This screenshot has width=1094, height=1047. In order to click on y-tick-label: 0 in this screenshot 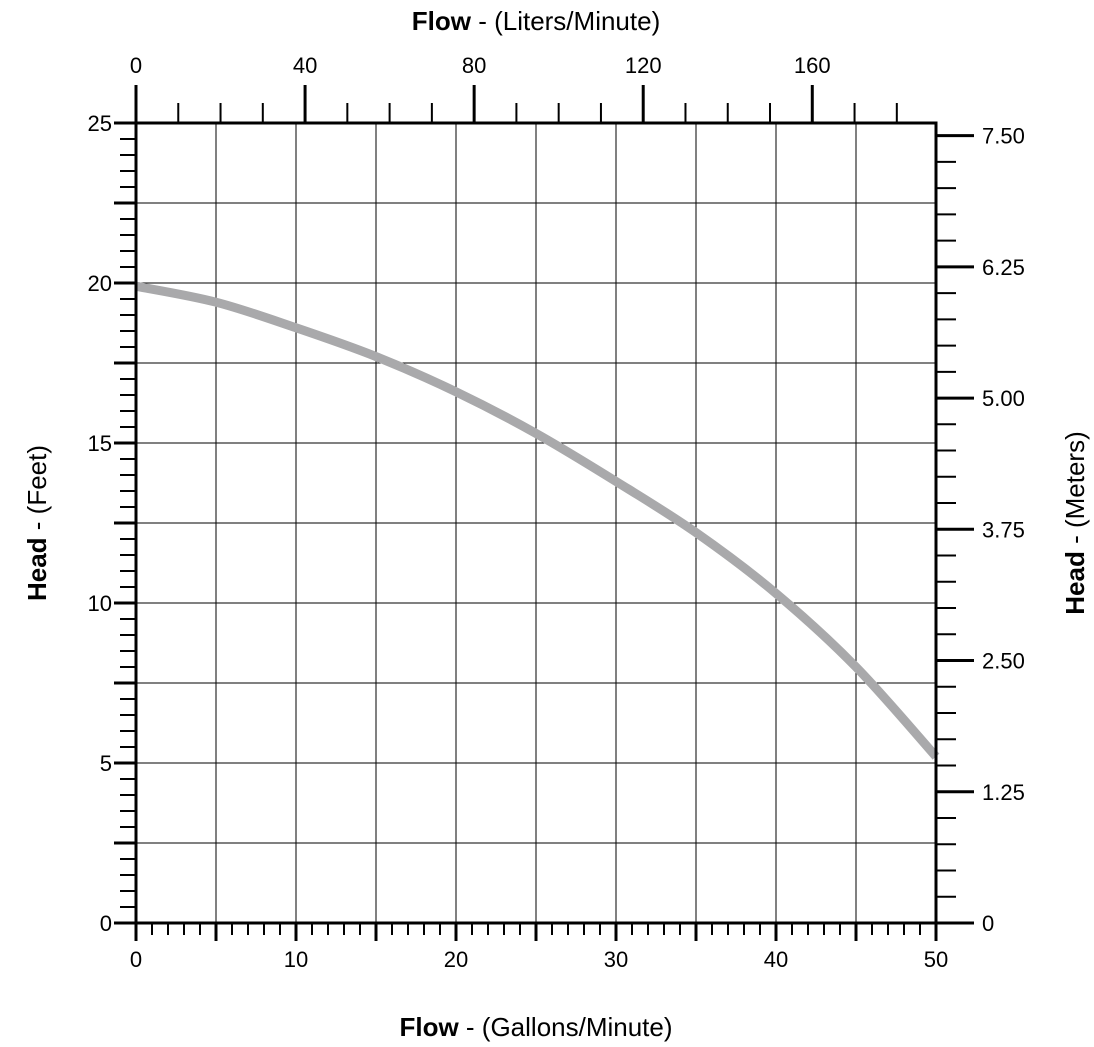, I will do `click(106, 923)`.